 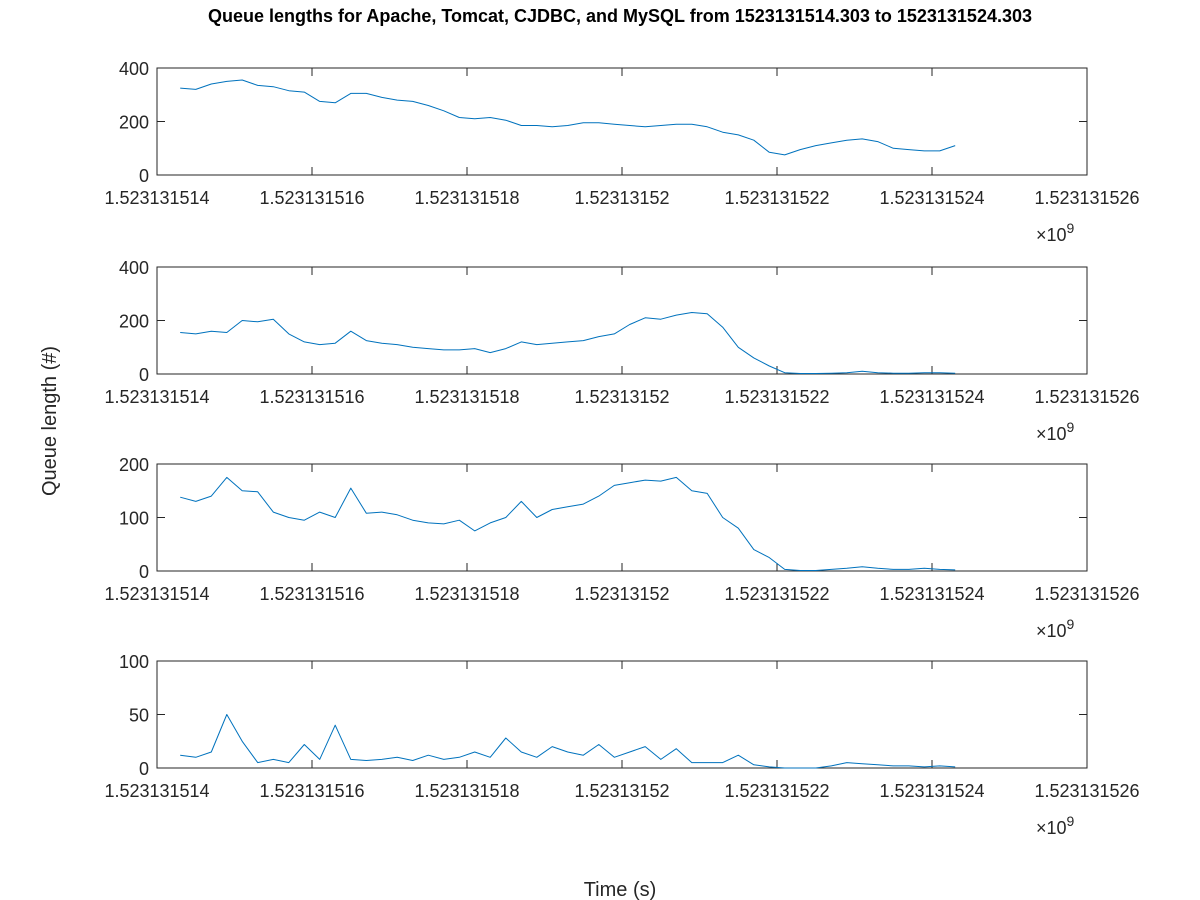 What do you see at coordinates (139, 716) in the screenshot?
I see `y-tick-label: 50` at bounding box center [139, 716].